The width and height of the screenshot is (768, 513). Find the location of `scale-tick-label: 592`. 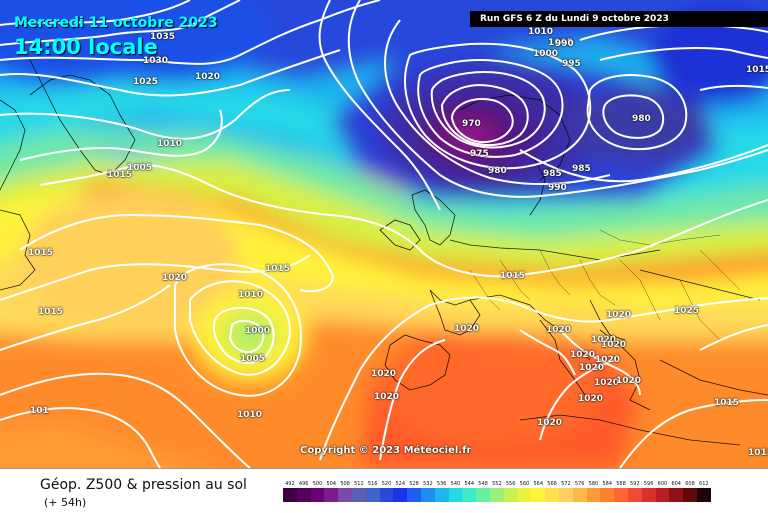

scale-tick-label: 592 is located at coordinates (635, 484).